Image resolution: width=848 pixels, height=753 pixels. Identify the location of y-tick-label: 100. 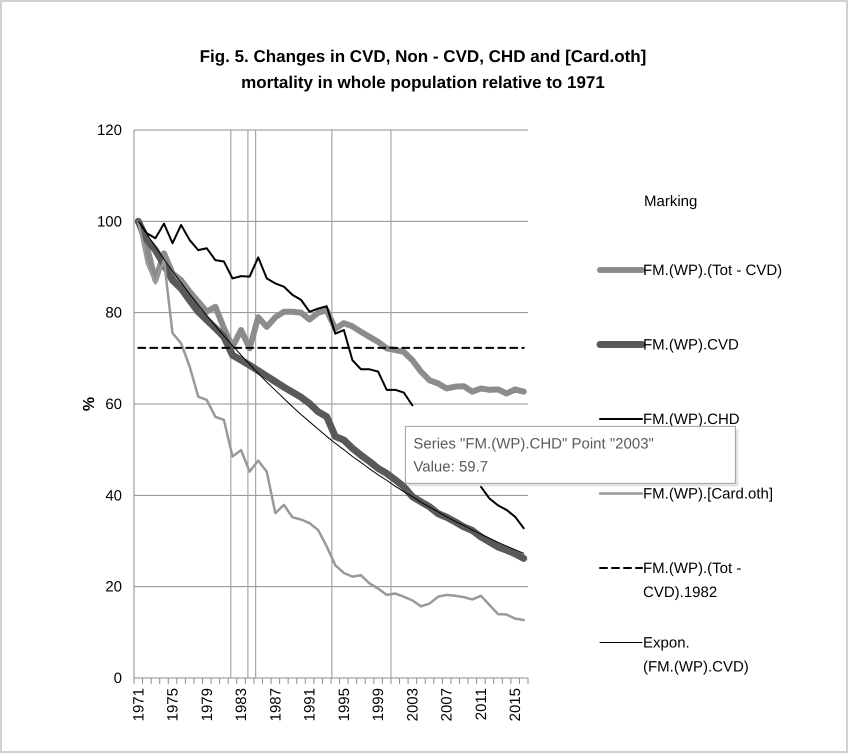
(109, 221).